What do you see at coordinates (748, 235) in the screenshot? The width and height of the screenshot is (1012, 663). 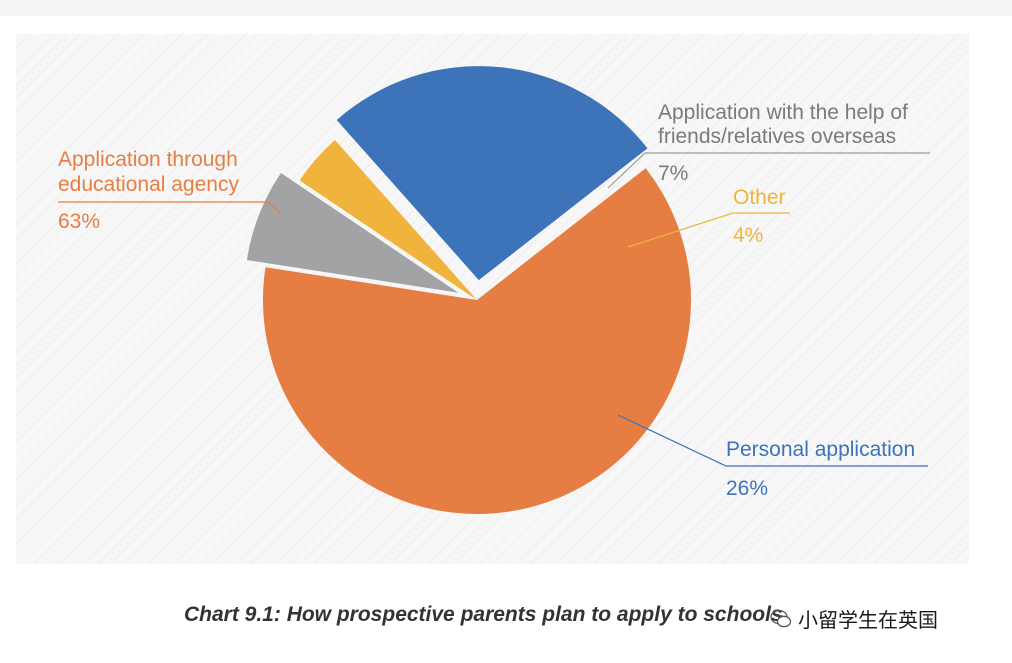 I see `percent-other: 4%` at bounding box center [748, 235].